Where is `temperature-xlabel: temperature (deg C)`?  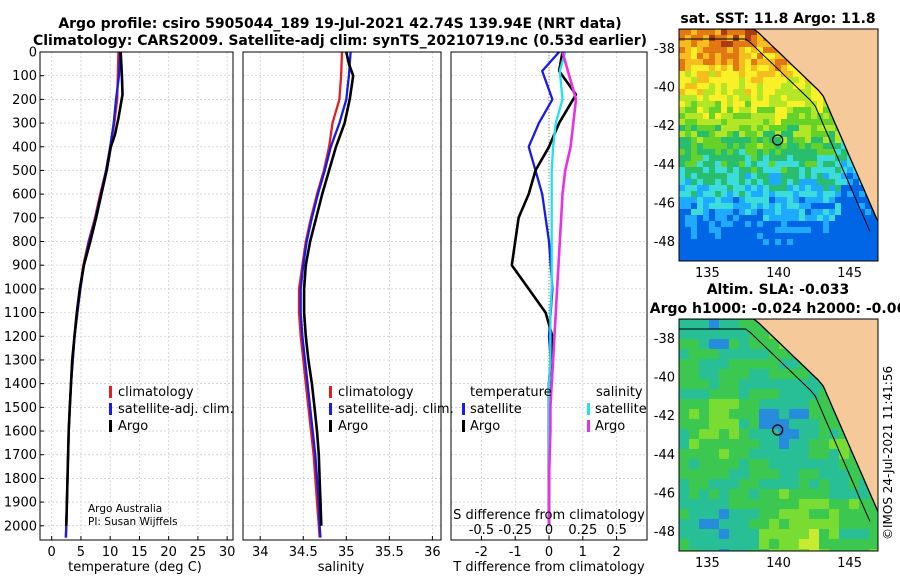 temperature-xlabel: temperature (deg C) is located at coordinates (135, 567).